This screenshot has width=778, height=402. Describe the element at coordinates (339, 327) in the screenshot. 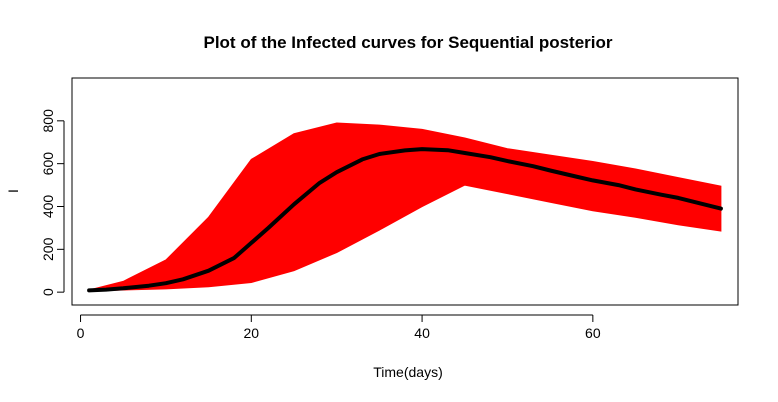

I see `x-axis: 0 20 40 60` at that location.